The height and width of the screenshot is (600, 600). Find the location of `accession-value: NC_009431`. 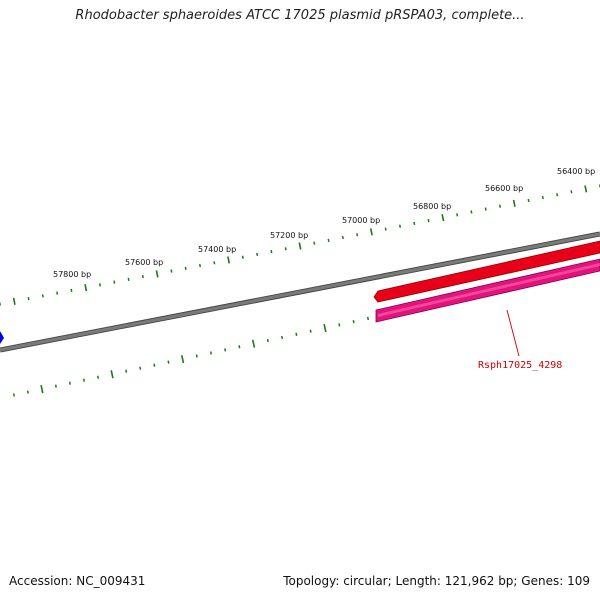

accession-value: NC_009431 is located at coordinates (111, 581).